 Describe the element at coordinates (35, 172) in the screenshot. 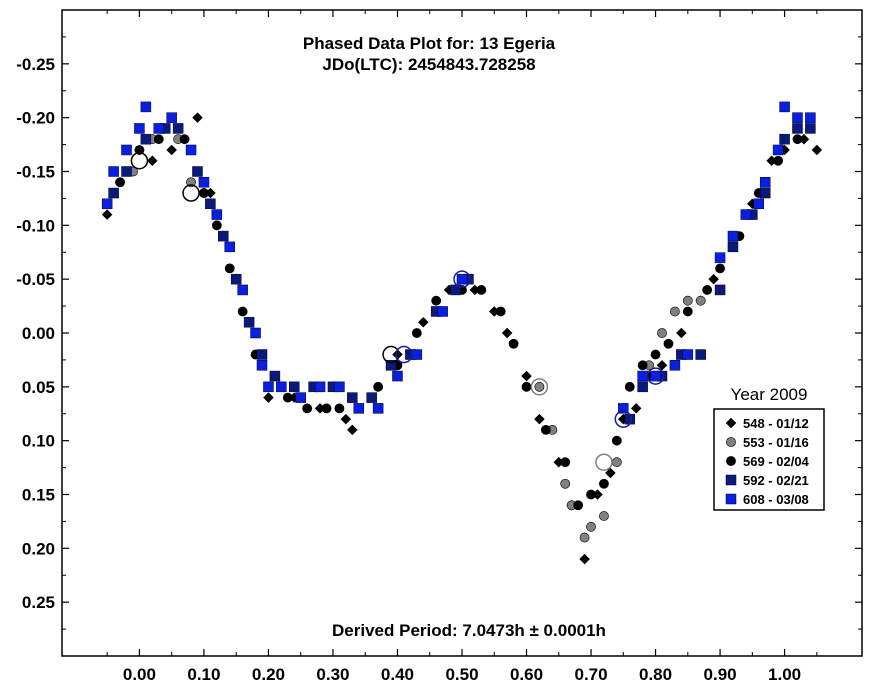

I see `y-tick-label: -0.15` at that location.